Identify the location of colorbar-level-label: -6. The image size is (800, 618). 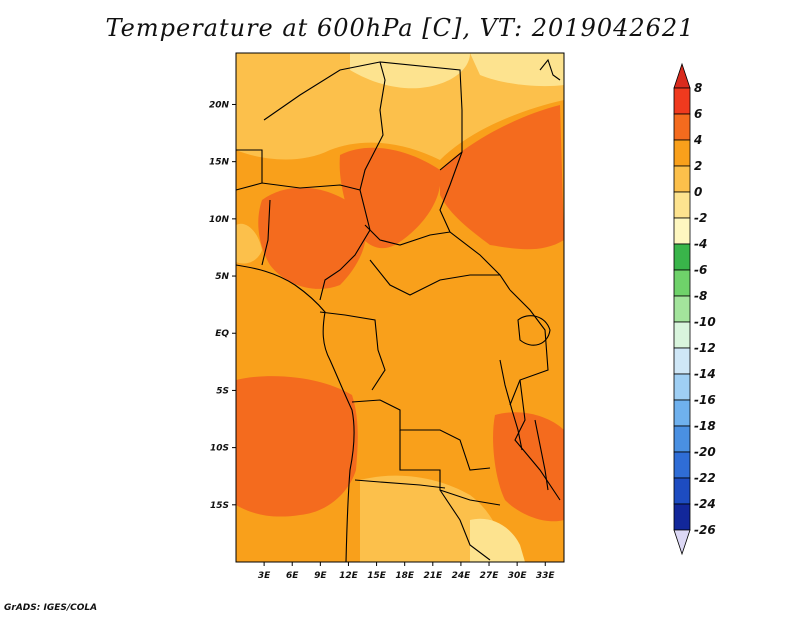
(700, 270).